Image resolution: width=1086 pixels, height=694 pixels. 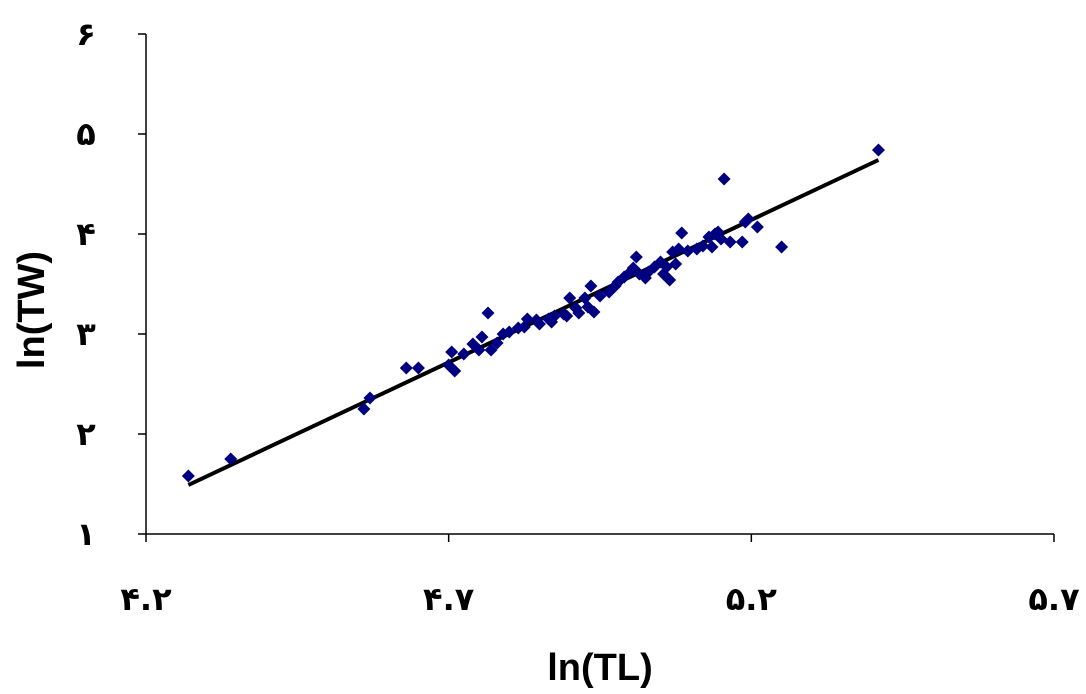 I want to click on y-tick-label: ۱, so click(x=86, y=534).